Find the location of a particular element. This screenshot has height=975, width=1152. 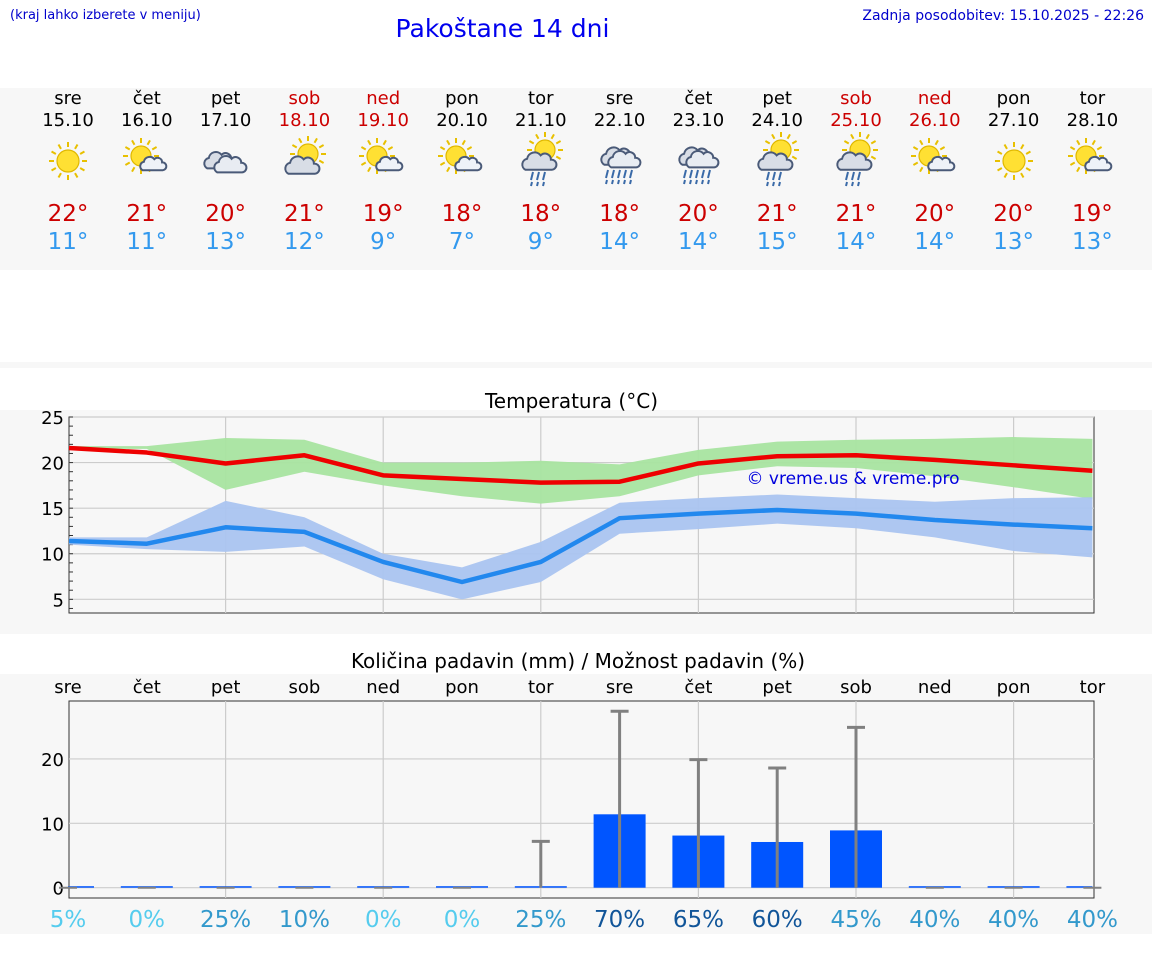

day-column: sre 22.10 18° 14° is located at coordinates (620, 172).